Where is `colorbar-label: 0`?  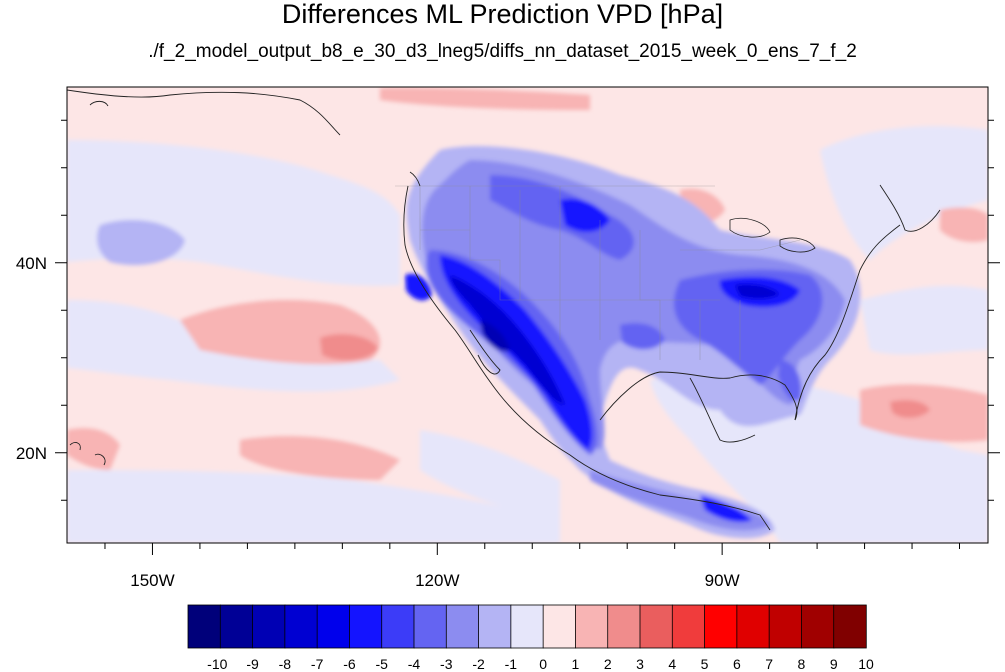 colorbar-label: 0 is located at coordinates (543, 664).